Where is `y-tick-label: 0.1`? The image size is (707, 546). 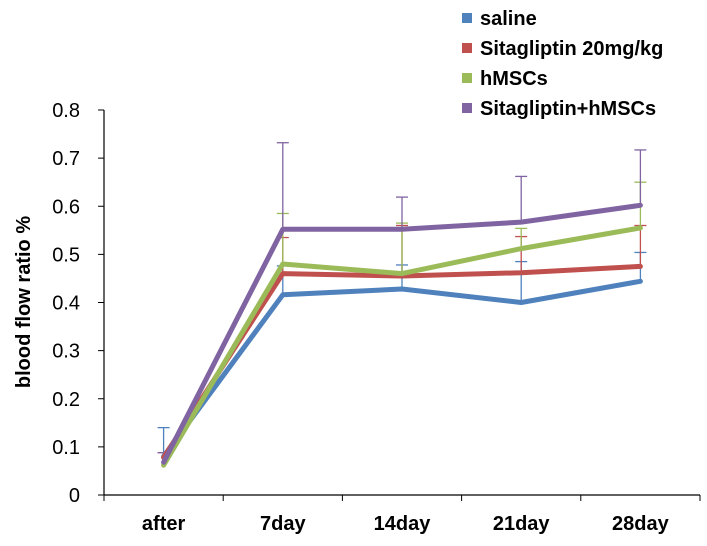 y-tick-label: 0.1 is located at coordinates (66, 448).